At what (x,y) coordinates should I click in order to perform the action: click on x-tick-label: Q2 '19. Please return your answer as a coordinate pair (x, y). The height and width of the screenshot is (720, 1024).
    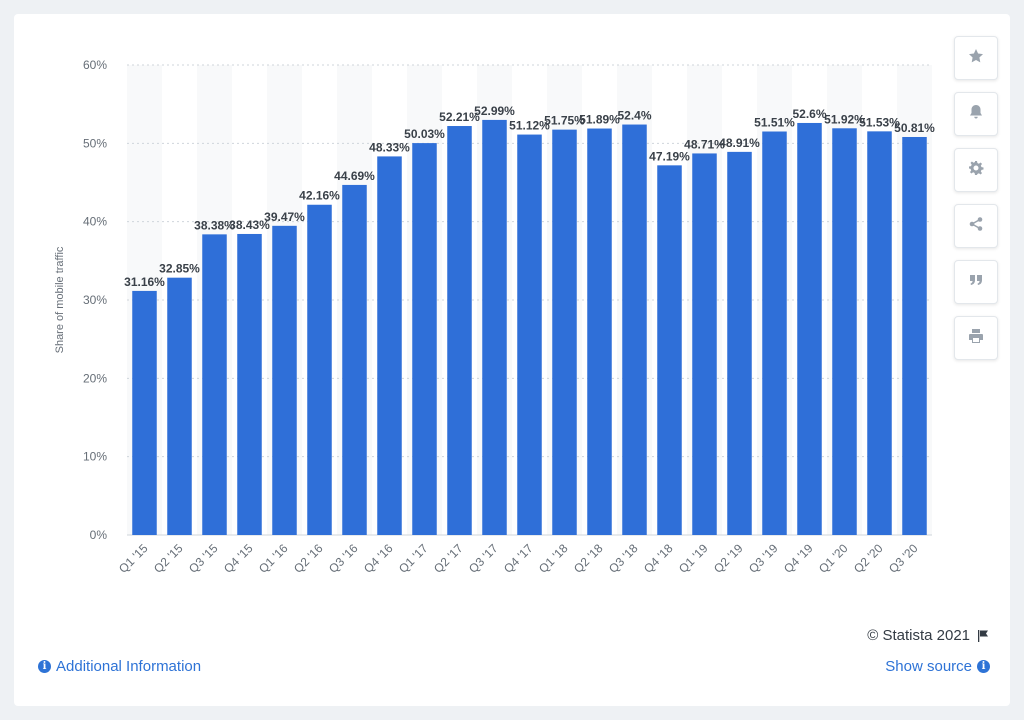
    Looking at the image, I should click on (728, 558).